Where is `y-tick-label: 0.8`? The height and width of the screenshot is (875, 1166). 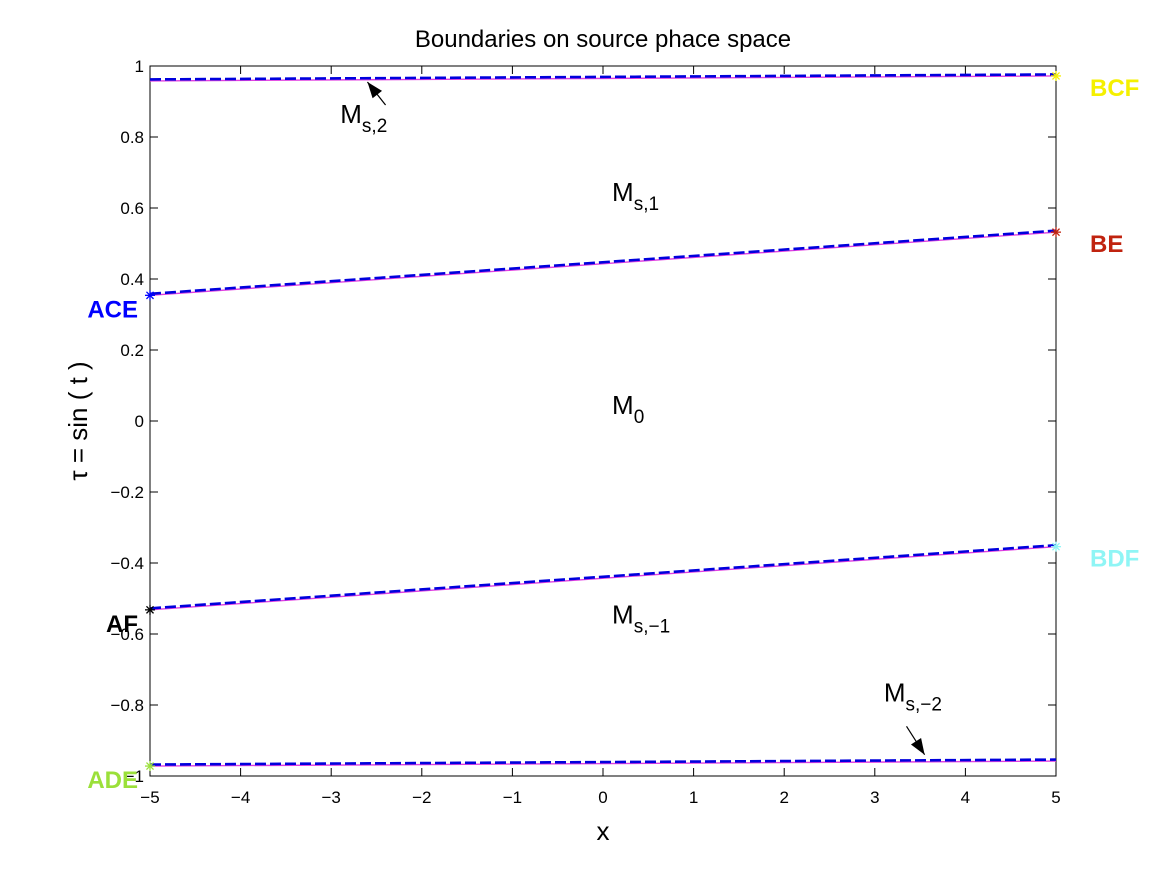
y-tick-label: 0.8 is located at coordinates (132, 137).